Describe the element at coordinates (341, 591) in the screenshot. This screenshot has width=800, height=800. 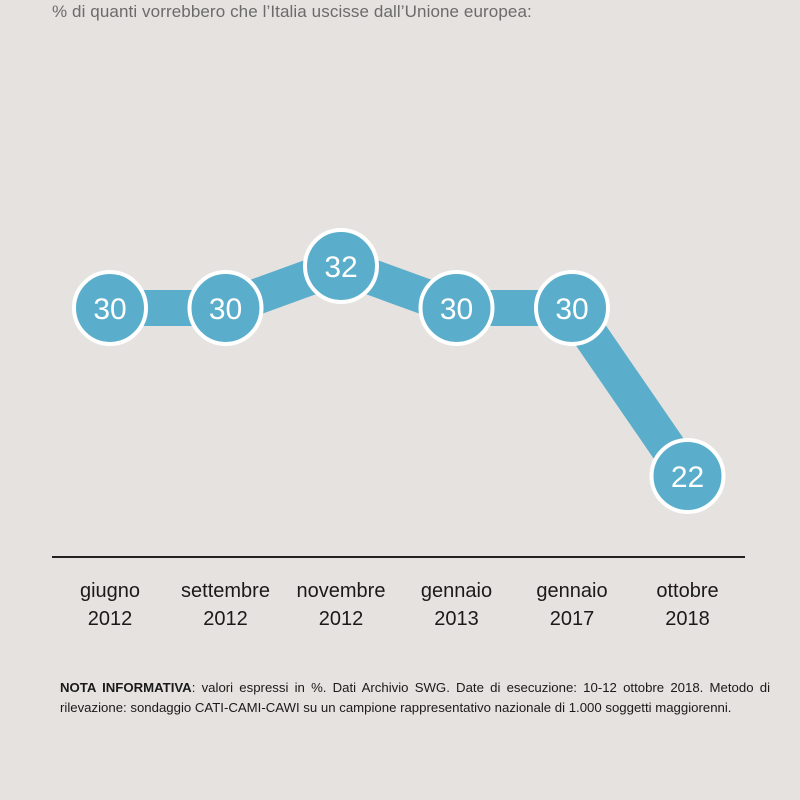
I see `x-tick-label-month: novembre` at that location.